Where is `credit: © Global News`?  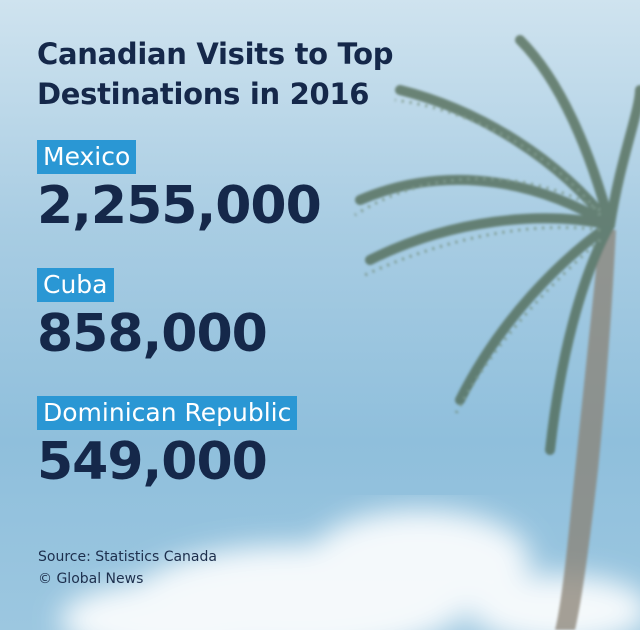
credit: © Global News is located at coordinates (91, 579).